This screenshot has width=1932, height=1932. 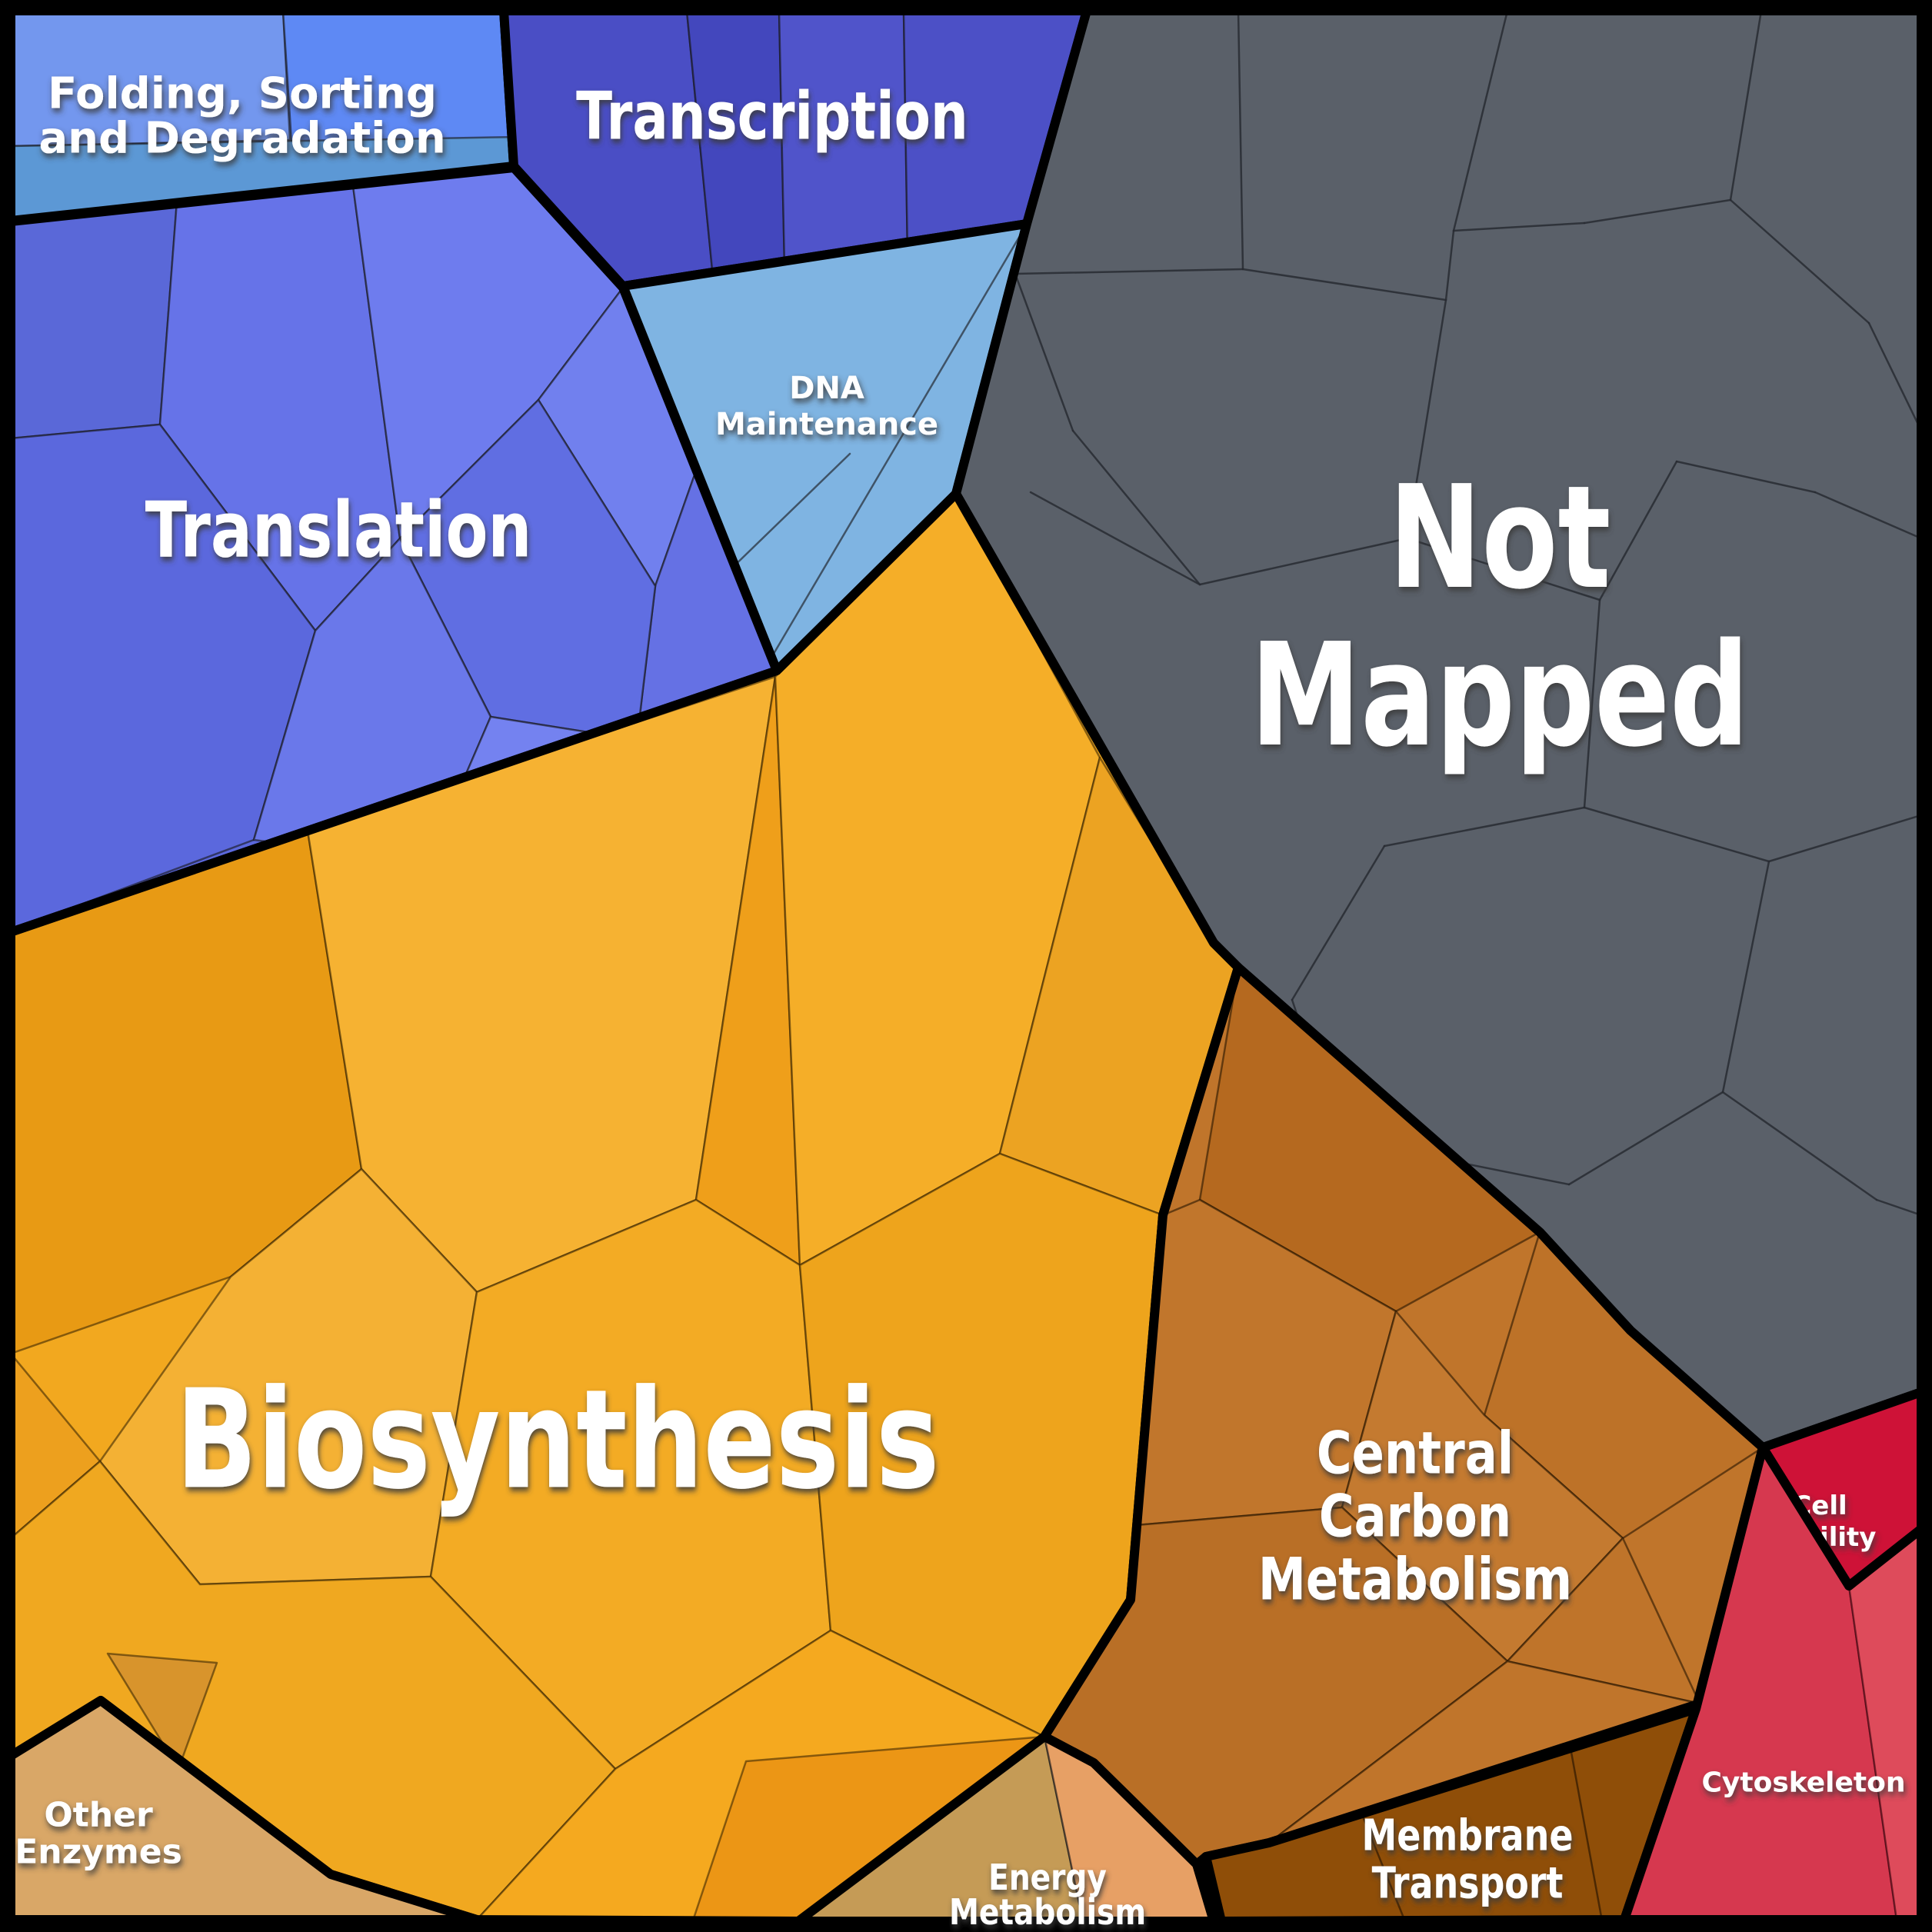 I want to click on region-label-transcription: Transcription, so click(x=772, y=116).